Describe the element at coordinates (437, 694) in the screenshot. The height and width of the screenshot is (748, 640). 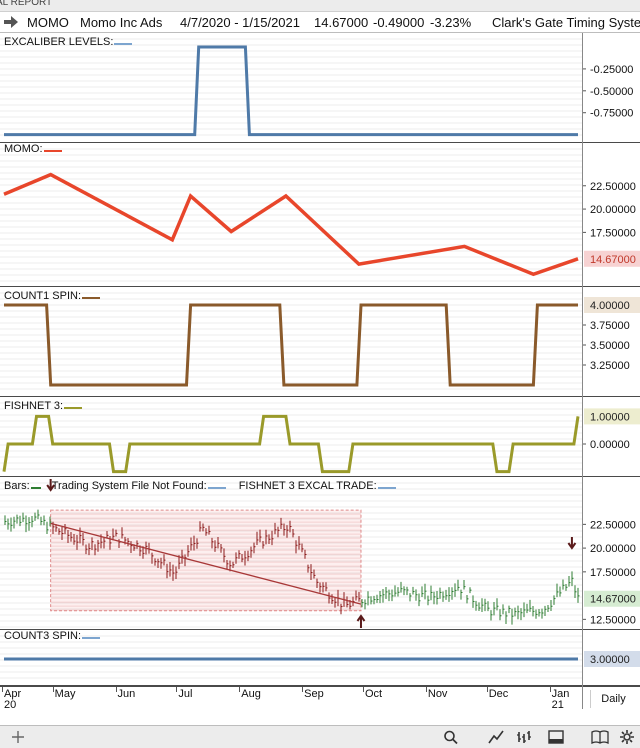
I see `x-axis-month-label: Nov` at that location.